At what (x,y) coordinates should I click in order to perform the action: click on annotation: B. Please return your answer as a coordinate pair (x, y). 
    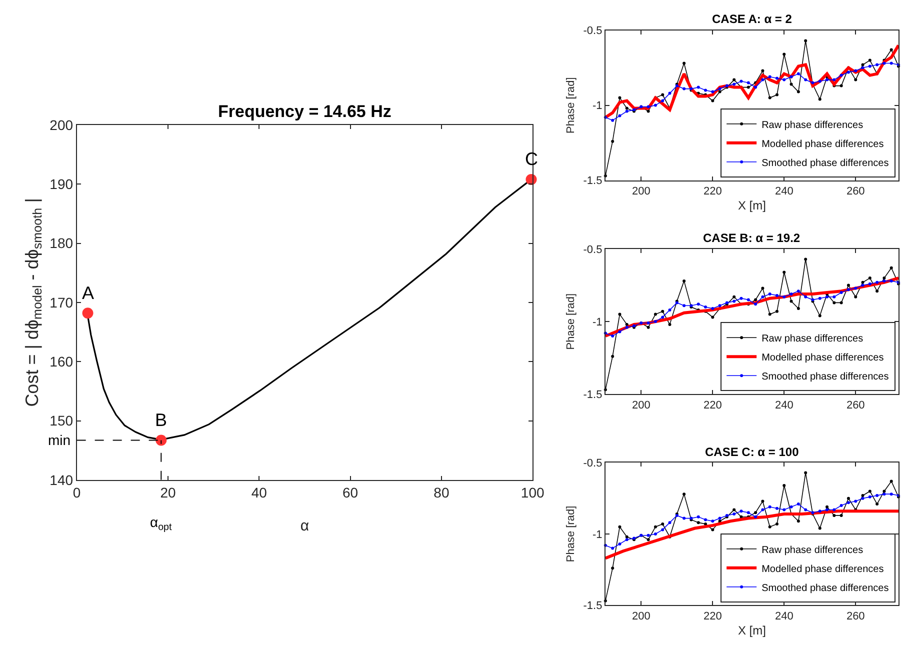
    Looking at the image, I should click on (161, 420).